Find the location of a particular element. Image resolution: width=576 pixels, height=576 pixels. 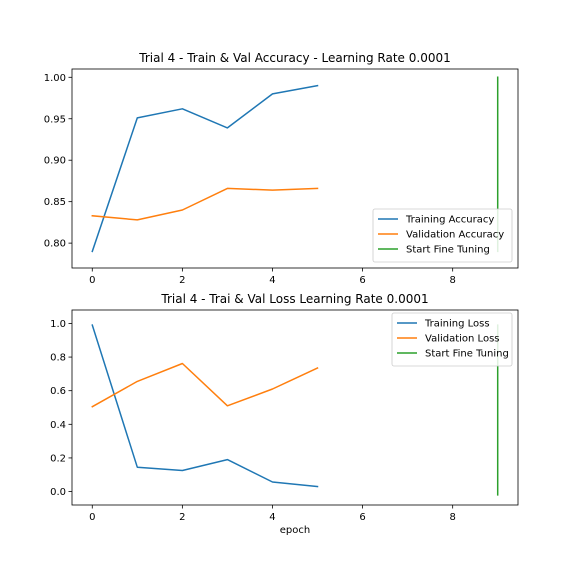

y-tick-label: 0.95 is located at coordinates (55, 119).